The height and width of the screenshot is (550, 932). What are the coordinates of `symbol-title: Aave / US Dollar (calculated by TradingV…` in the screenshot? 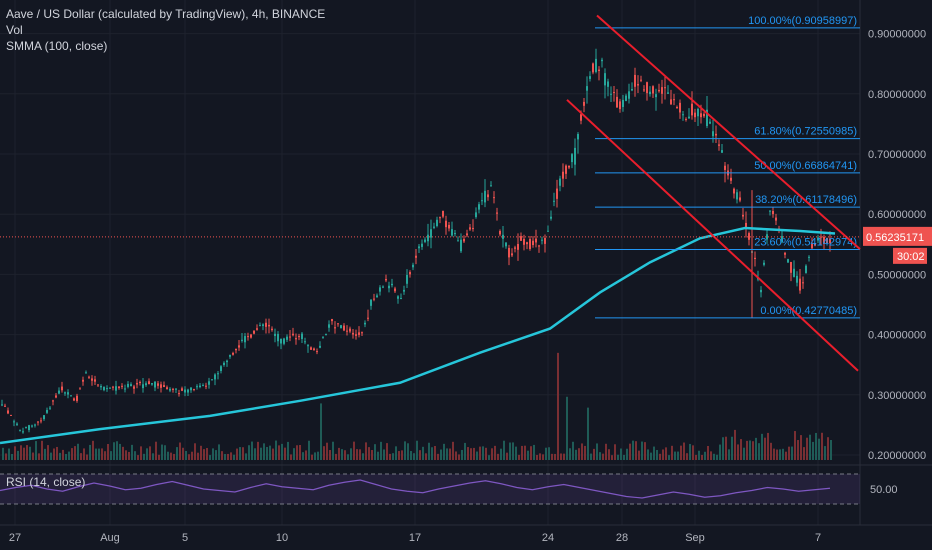 It's located at (166, 14).